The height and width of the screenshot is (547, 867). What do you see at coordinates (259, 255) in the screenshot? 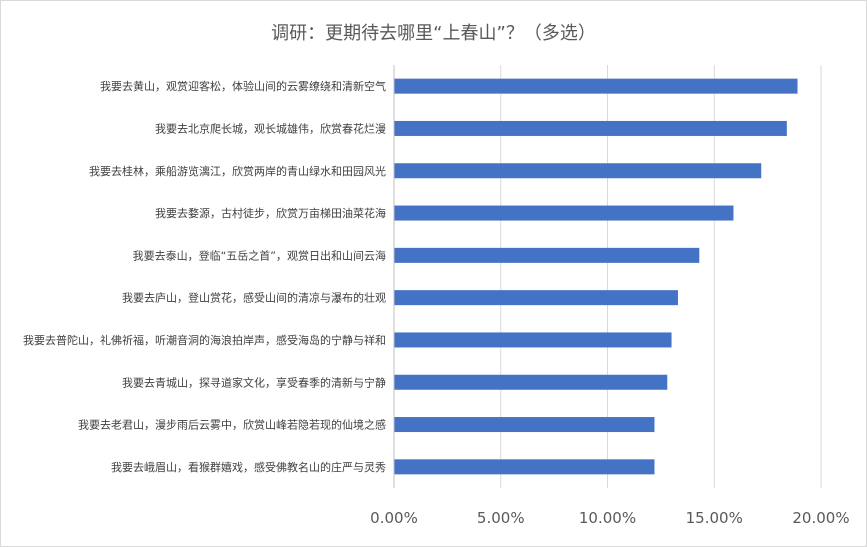
I see `category-label: 我要去泰山，登临“五岳之首”，观赏日出和山间云海` at bounding box center [259, 255].